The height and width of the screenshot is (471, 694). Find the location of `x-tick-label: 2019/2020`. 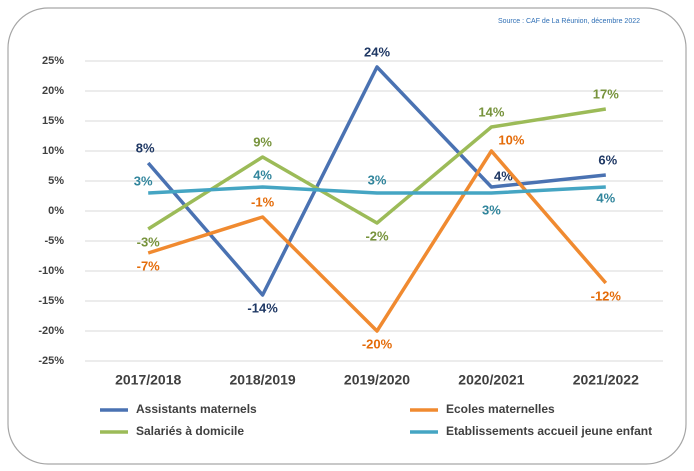

x-tick-label: 2019/2020 is located at coordinates (377, 380).